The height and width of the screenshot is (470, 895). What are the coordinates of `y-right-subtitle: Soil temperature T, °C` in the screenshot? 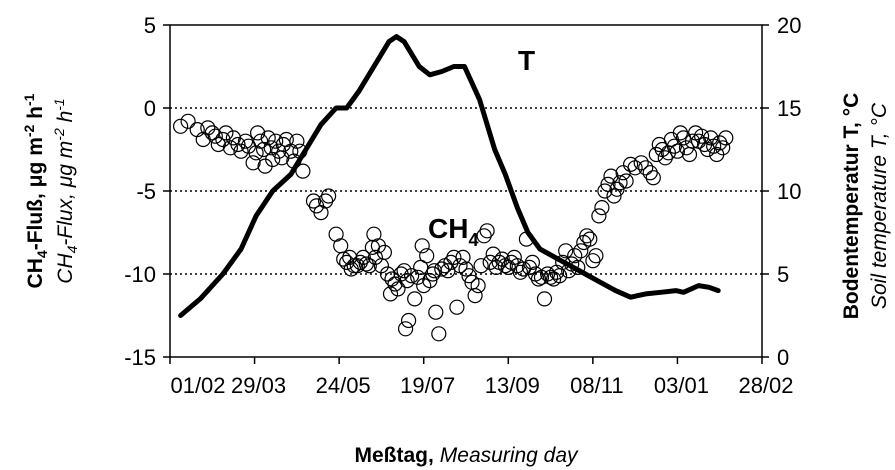 It's located at (879, 205).